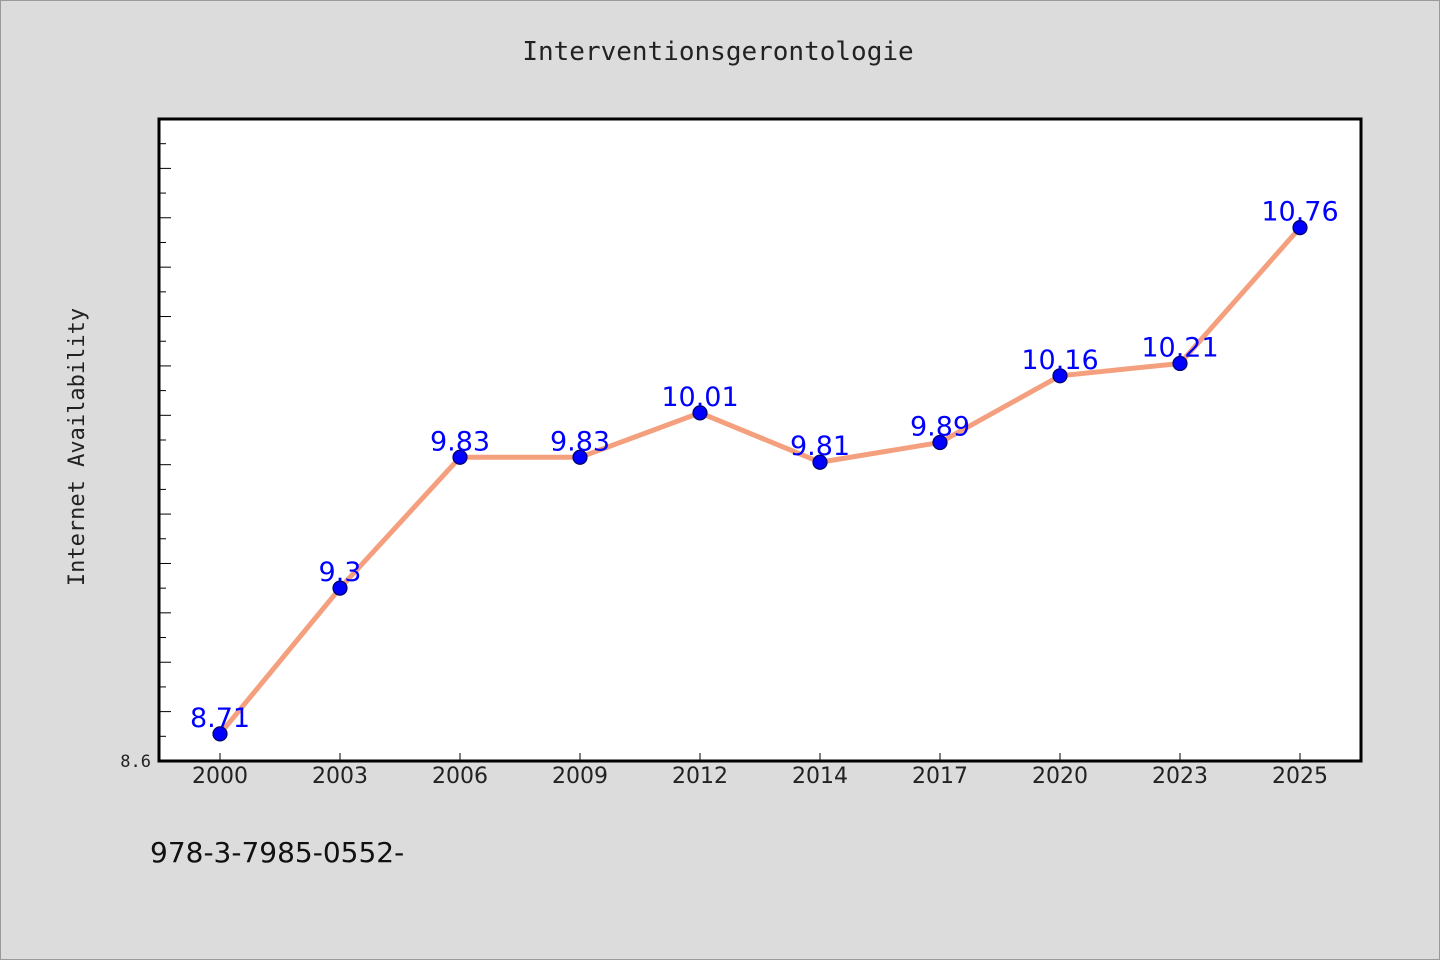 This screenshot has height=960, width=1440. I want to click on x-tick-label: 2017, so click(940, 776).